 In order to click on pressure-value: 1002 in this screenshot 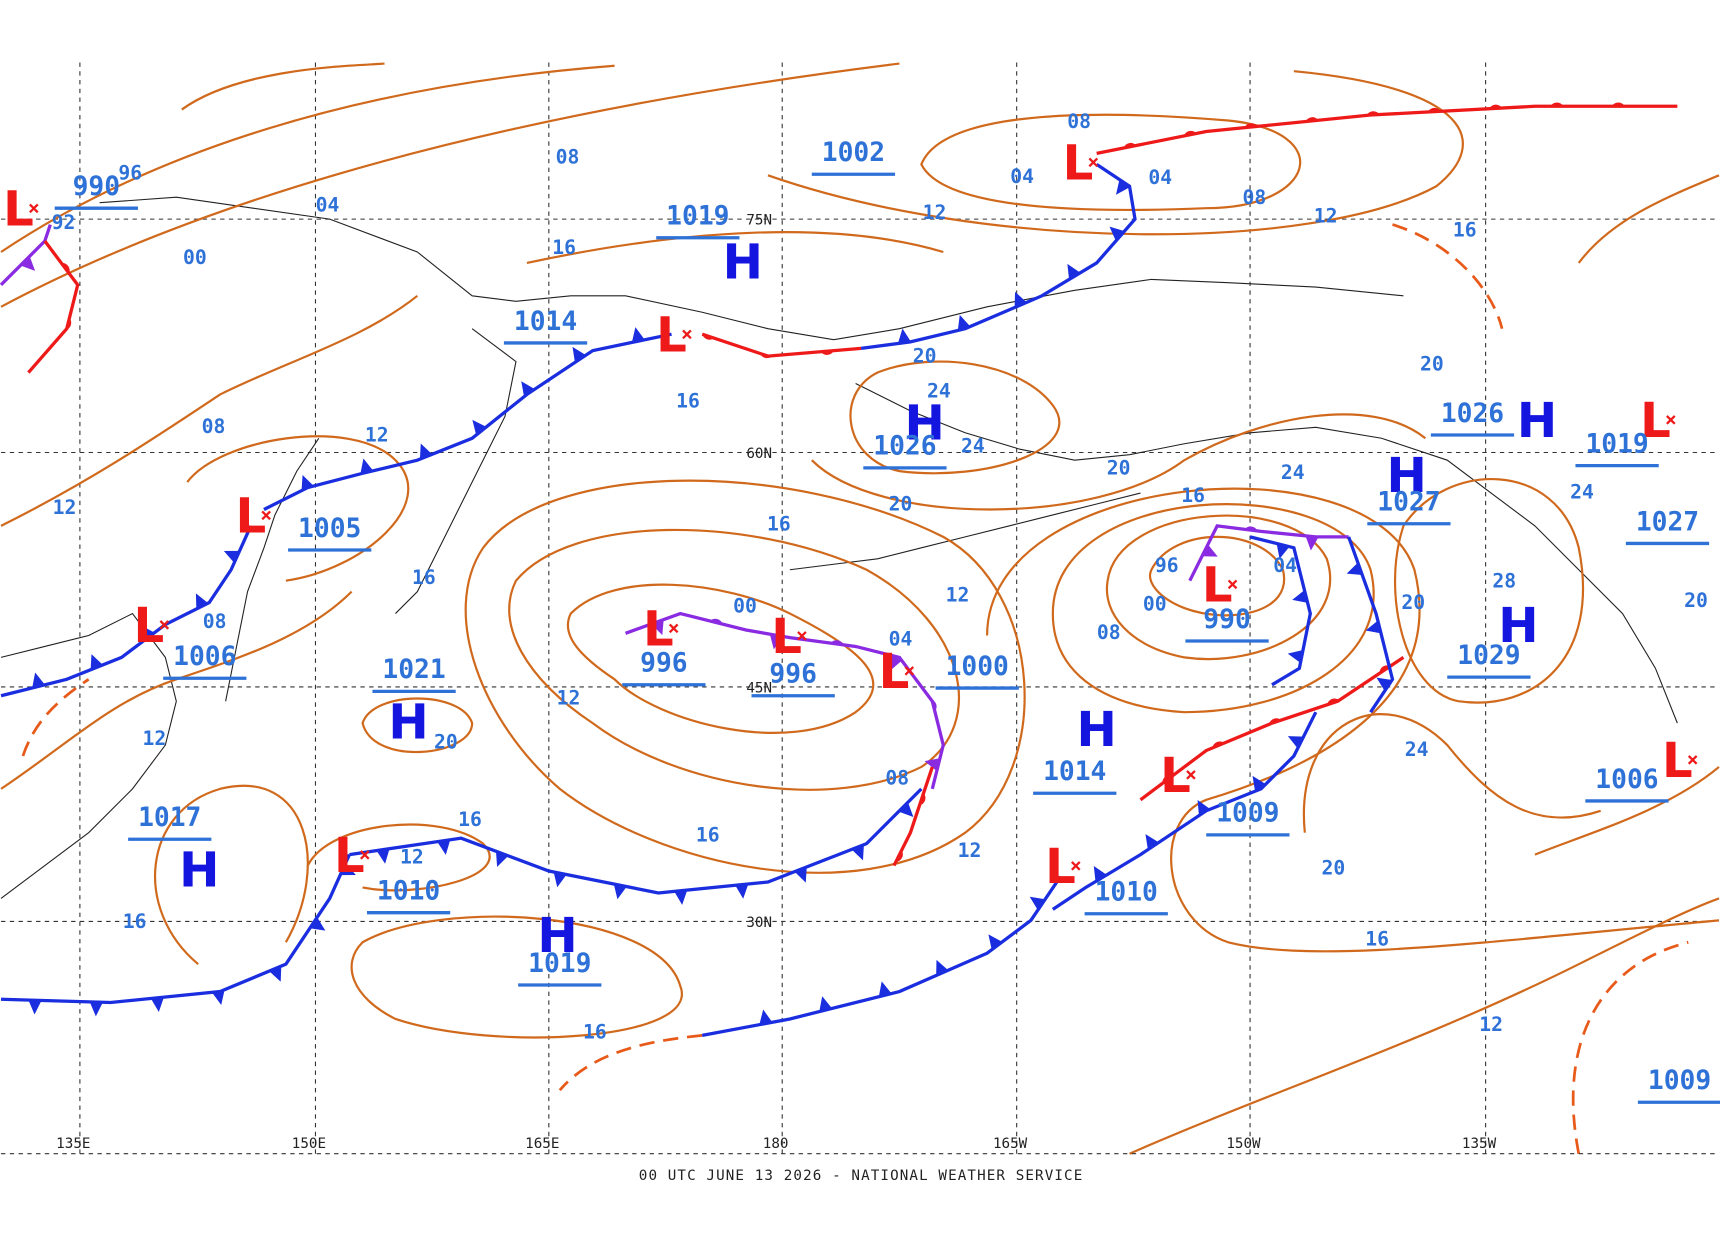, I will do `click(853, 153)`.